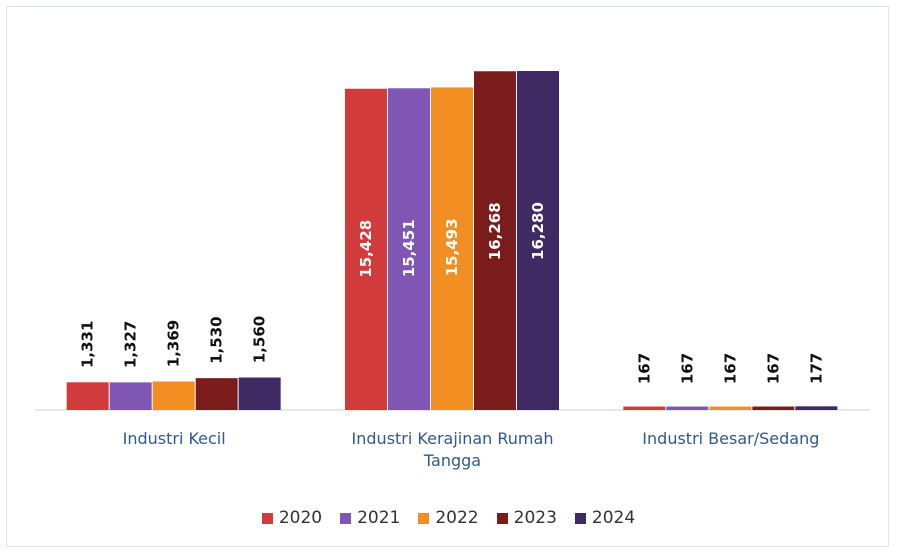 The image size is (897, 555). I want to click on legend-item: 2021, so click(370, 518).